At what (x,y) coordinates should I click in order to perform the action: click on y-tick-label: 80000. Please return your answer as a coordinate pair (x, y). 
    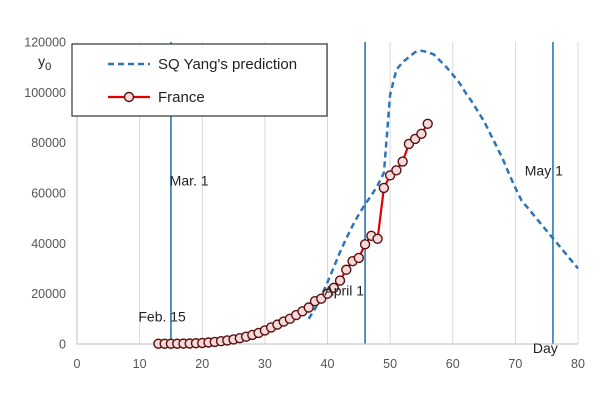
    Looking at the image, I should click on (48, 143).